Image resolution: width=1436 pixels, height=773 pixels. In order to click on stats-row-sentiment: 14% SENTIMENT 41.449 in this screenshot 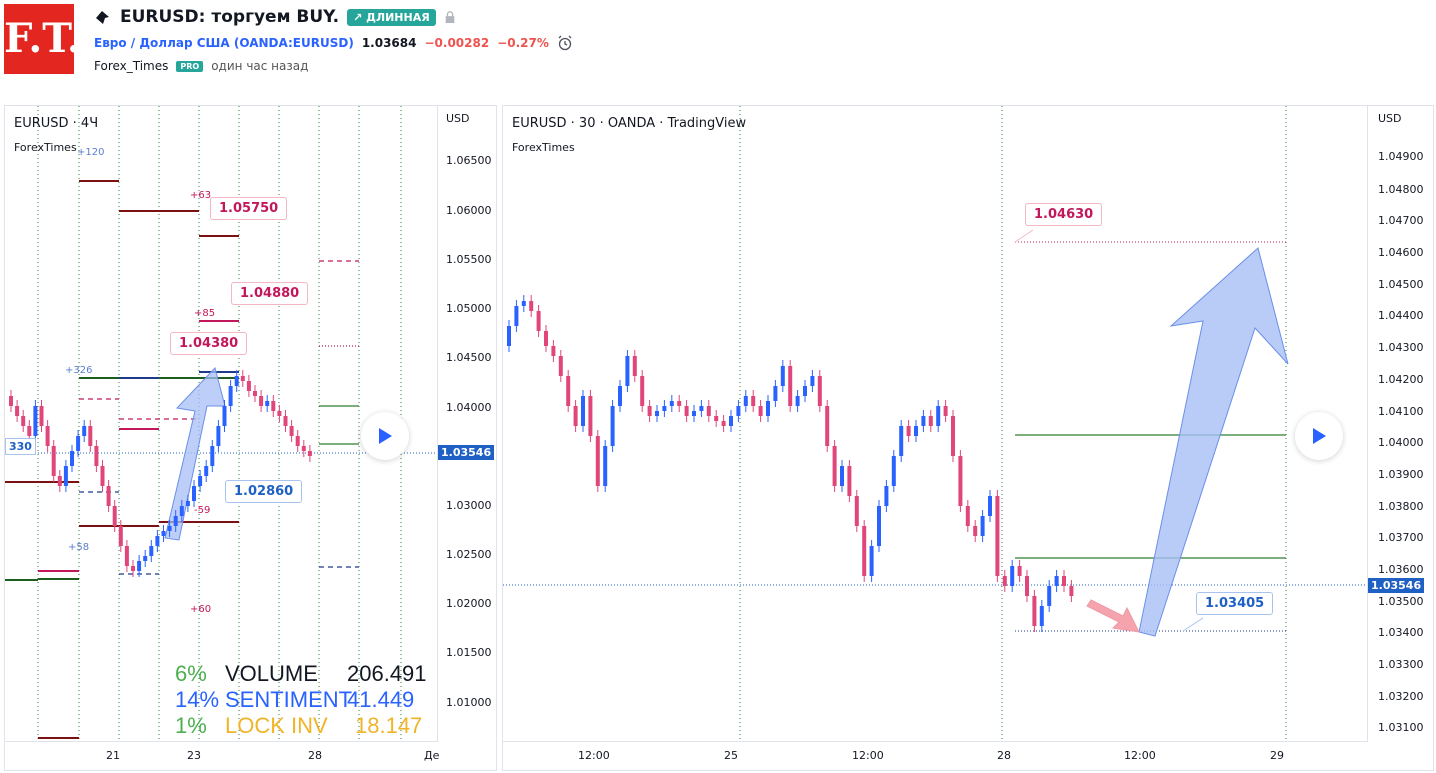, I will do `click(301, 700)`.